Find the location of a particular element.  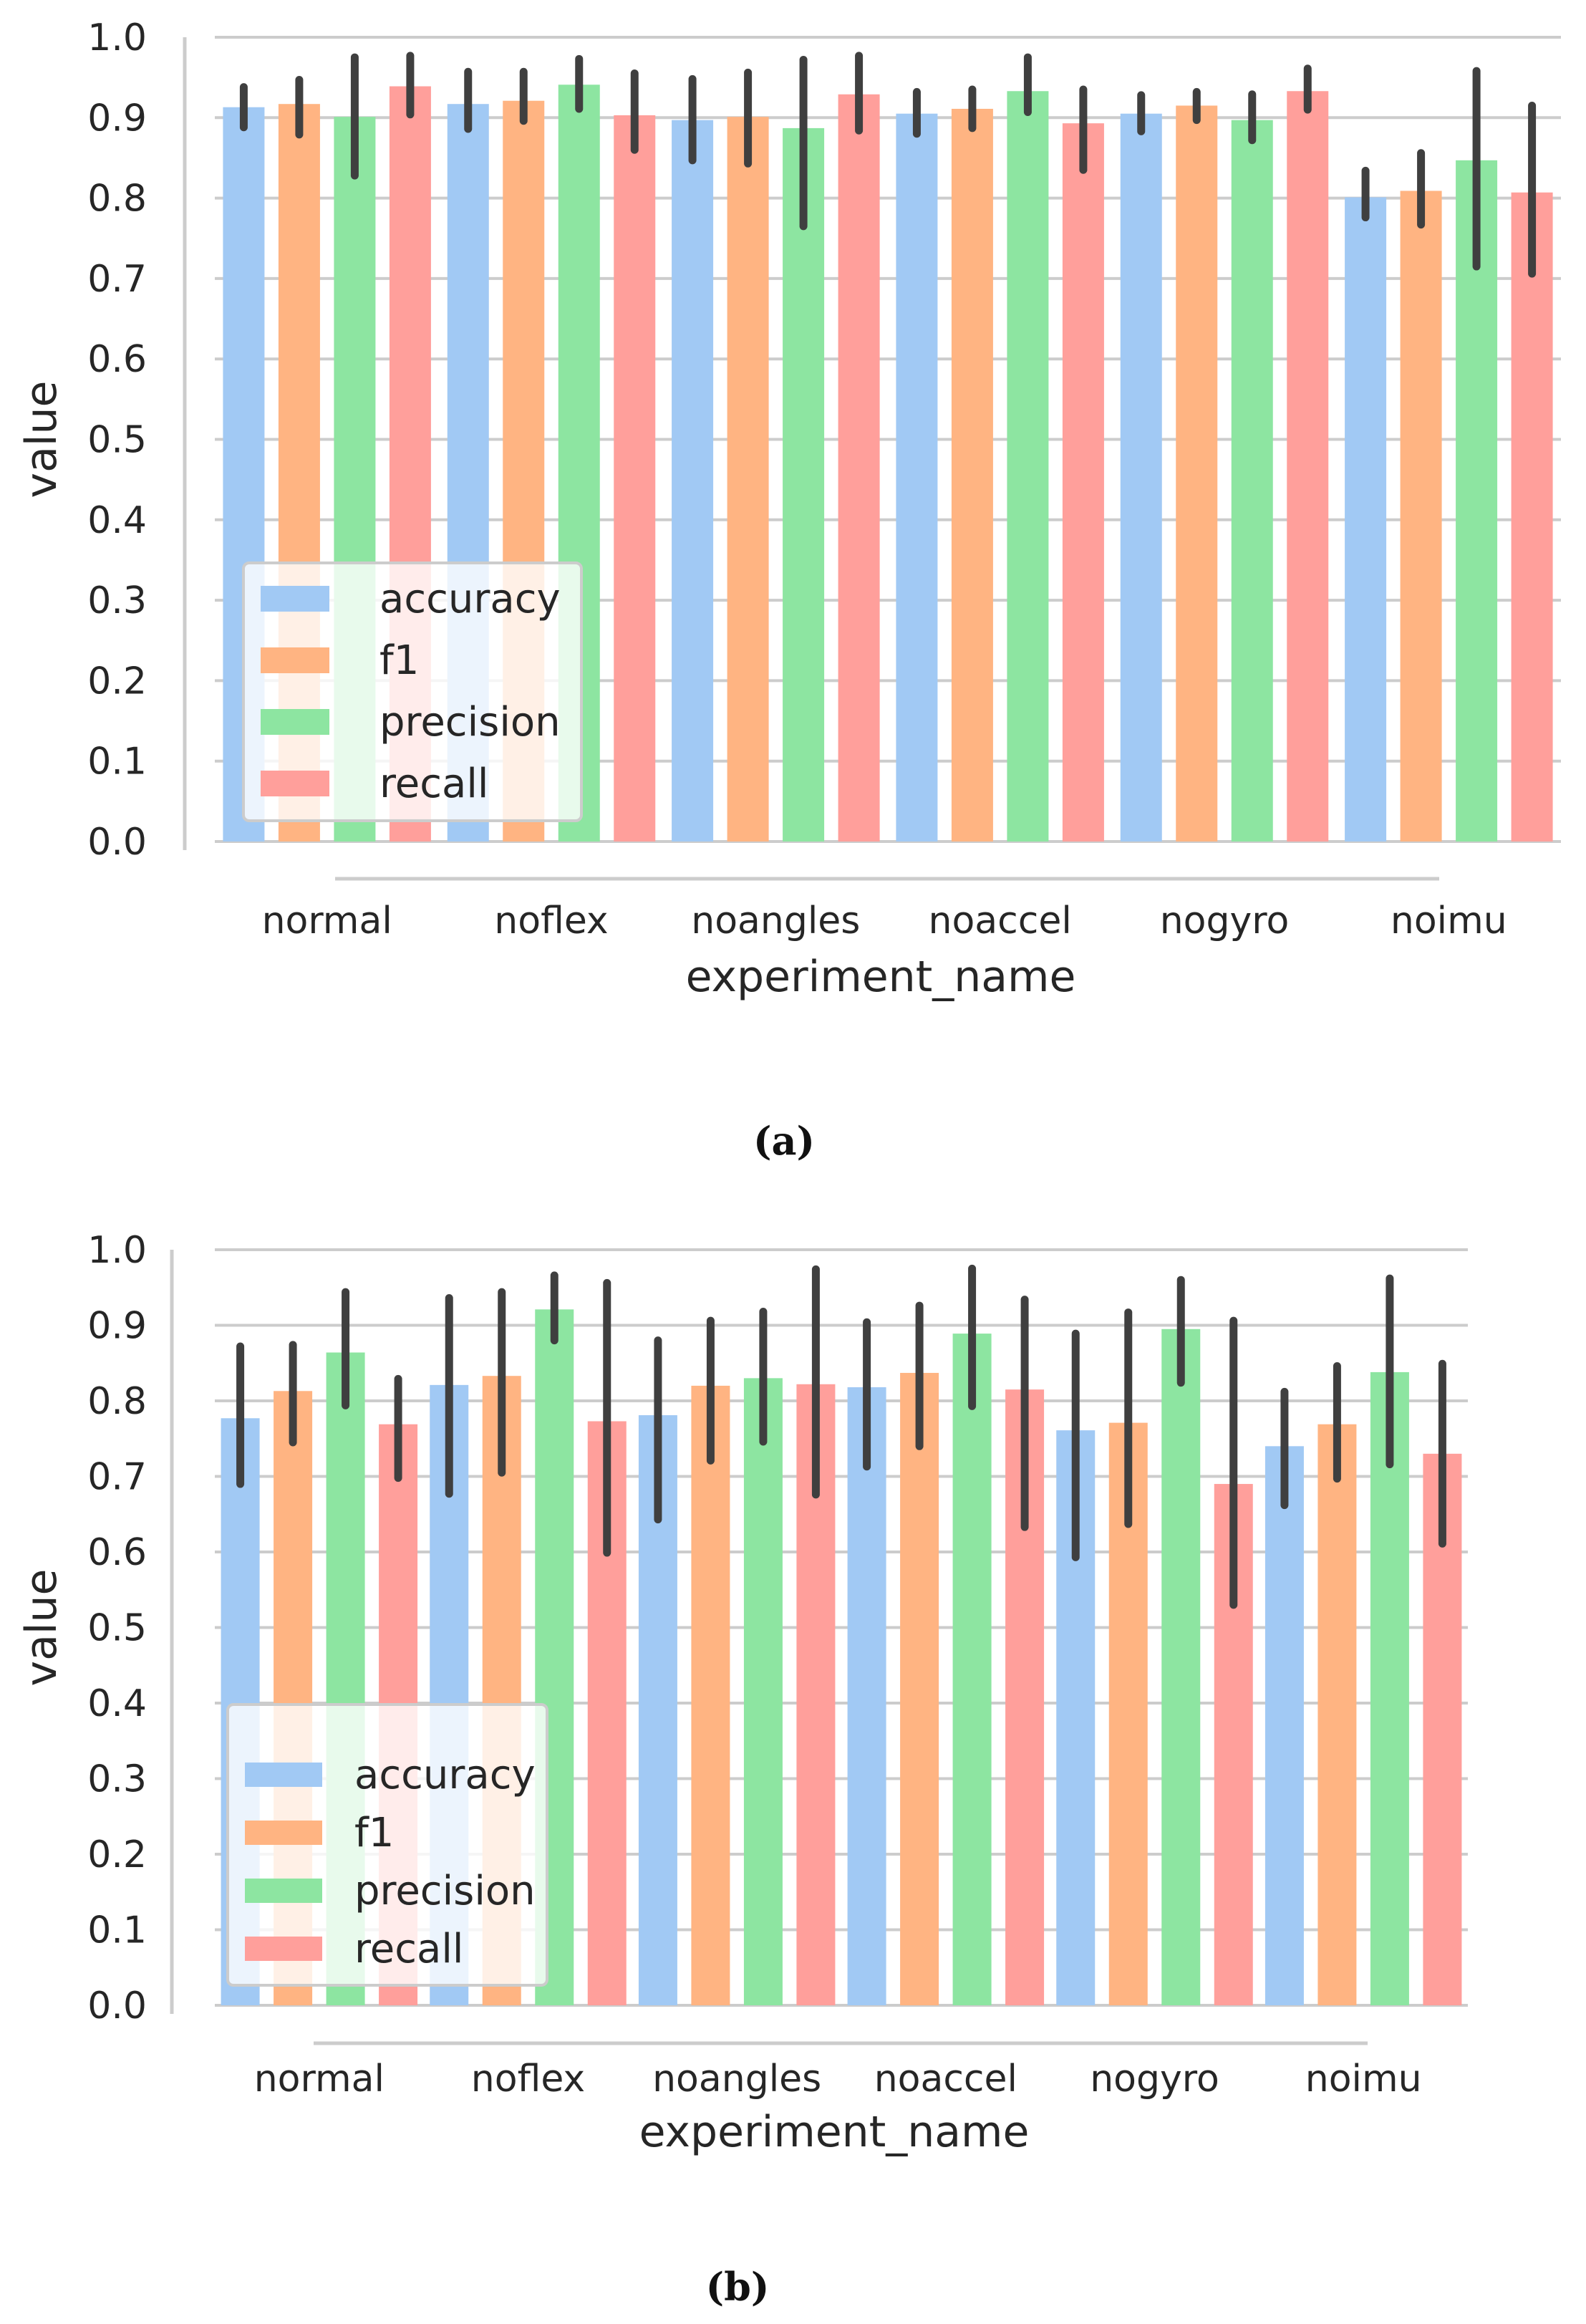

x-tick-label-a-noimu: noimu is located at coordinates (1449, 921).